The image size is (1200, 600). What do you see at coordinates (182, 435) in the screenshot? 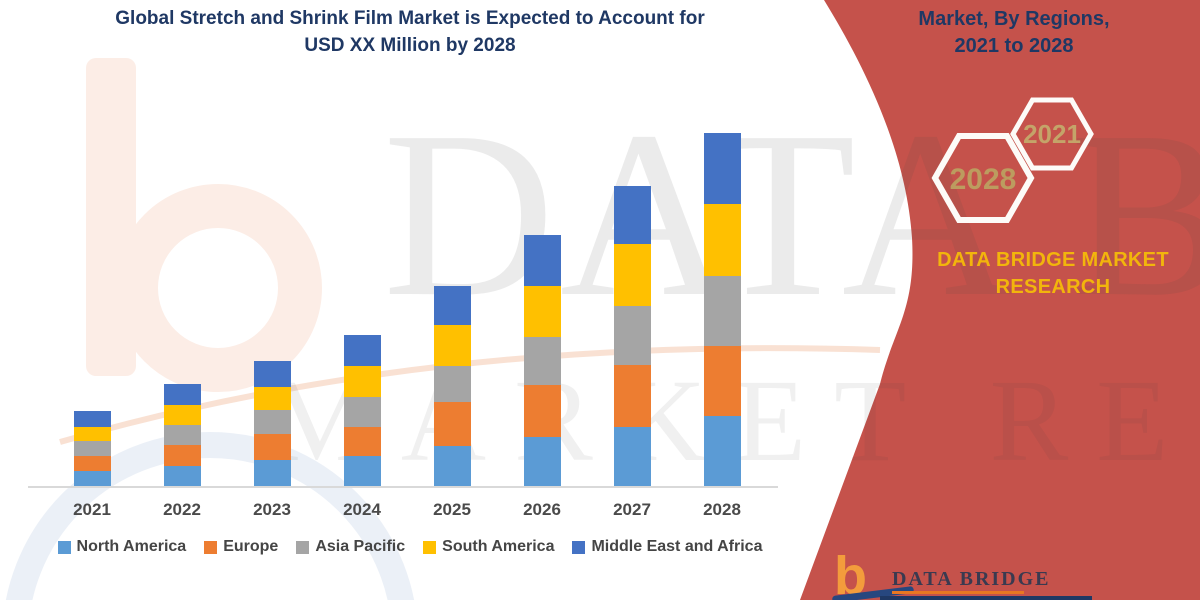
I see `bar-segment-2022-asia-pacific` at bounding box center [182, 435].